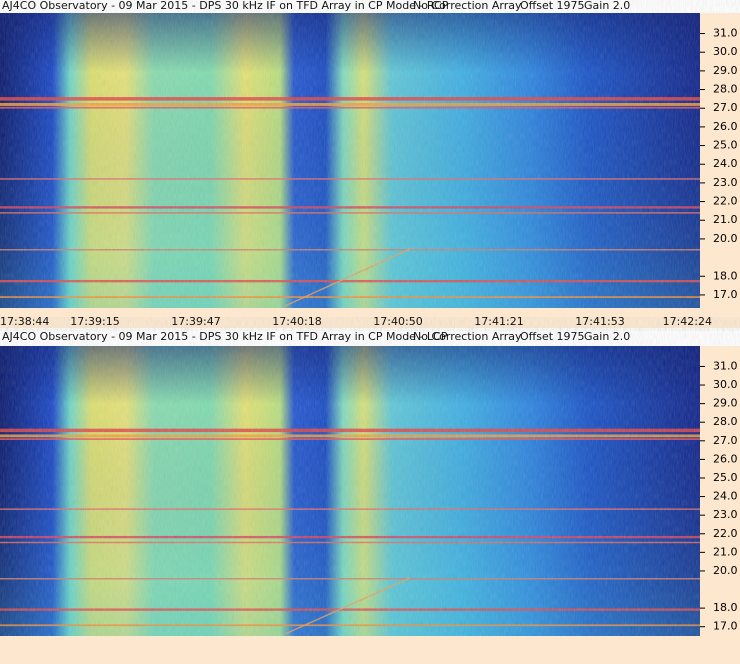 The image size is (740, 664). I want to click on x-tick-label: 17:38:44, so click(24, 321).